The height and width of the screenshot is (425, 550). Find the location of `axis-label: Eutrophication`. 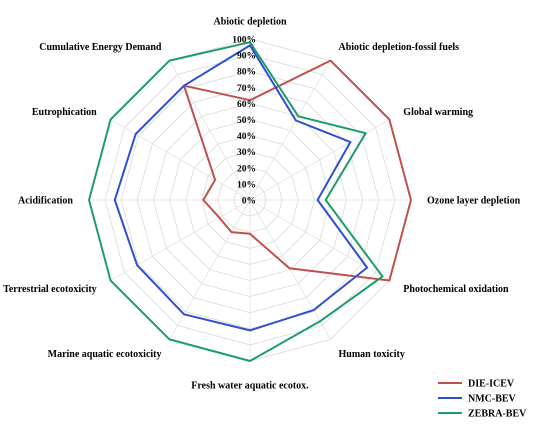

axis-label: Eutrophication is located at coordinates (64, 112).